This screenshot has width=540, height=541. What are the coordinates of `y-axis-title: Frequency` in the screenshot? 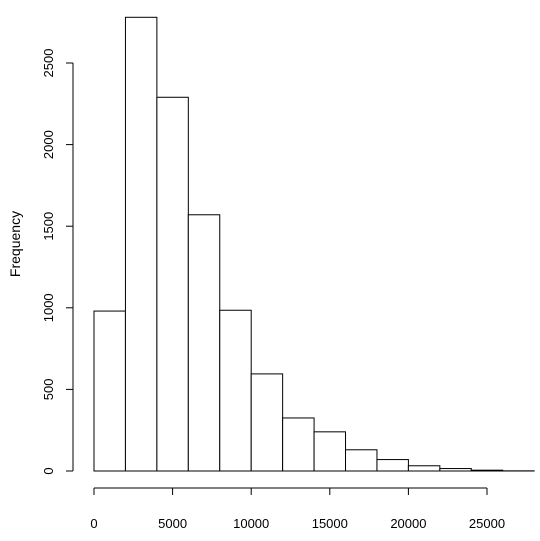 It's located at (15, 244).